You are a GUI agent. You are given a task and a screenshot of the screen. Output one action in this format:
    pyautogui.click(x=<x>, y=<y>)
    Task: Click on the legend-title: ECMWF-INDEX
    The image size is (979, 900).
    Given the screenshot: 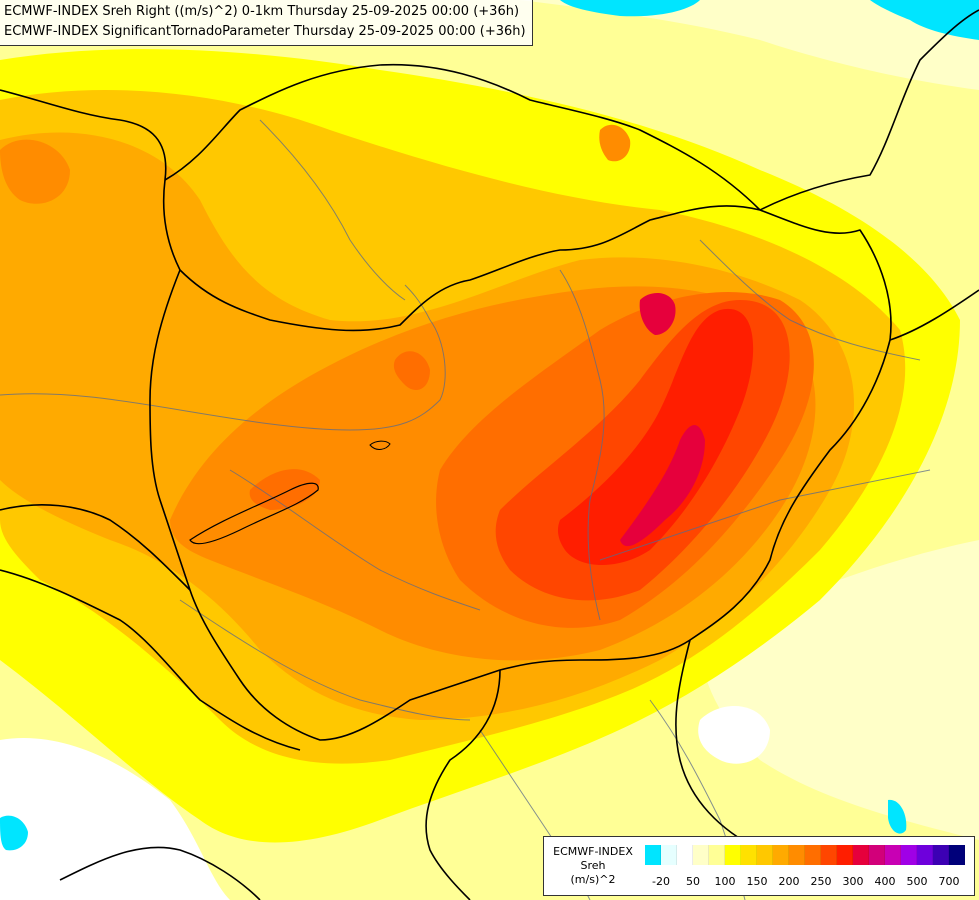 What is the action you would take?
    pyautogui.click(x=593, y=851)
    